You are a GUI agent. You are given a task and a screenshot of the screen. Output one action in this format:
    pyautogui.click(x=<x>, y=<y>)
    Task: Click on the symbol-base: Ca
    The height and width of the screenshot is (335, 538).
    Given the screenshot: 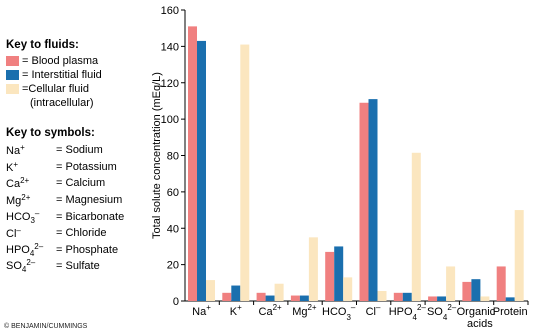 What is the action you would take?
    pyautogui.click(x=13, y=184)
    